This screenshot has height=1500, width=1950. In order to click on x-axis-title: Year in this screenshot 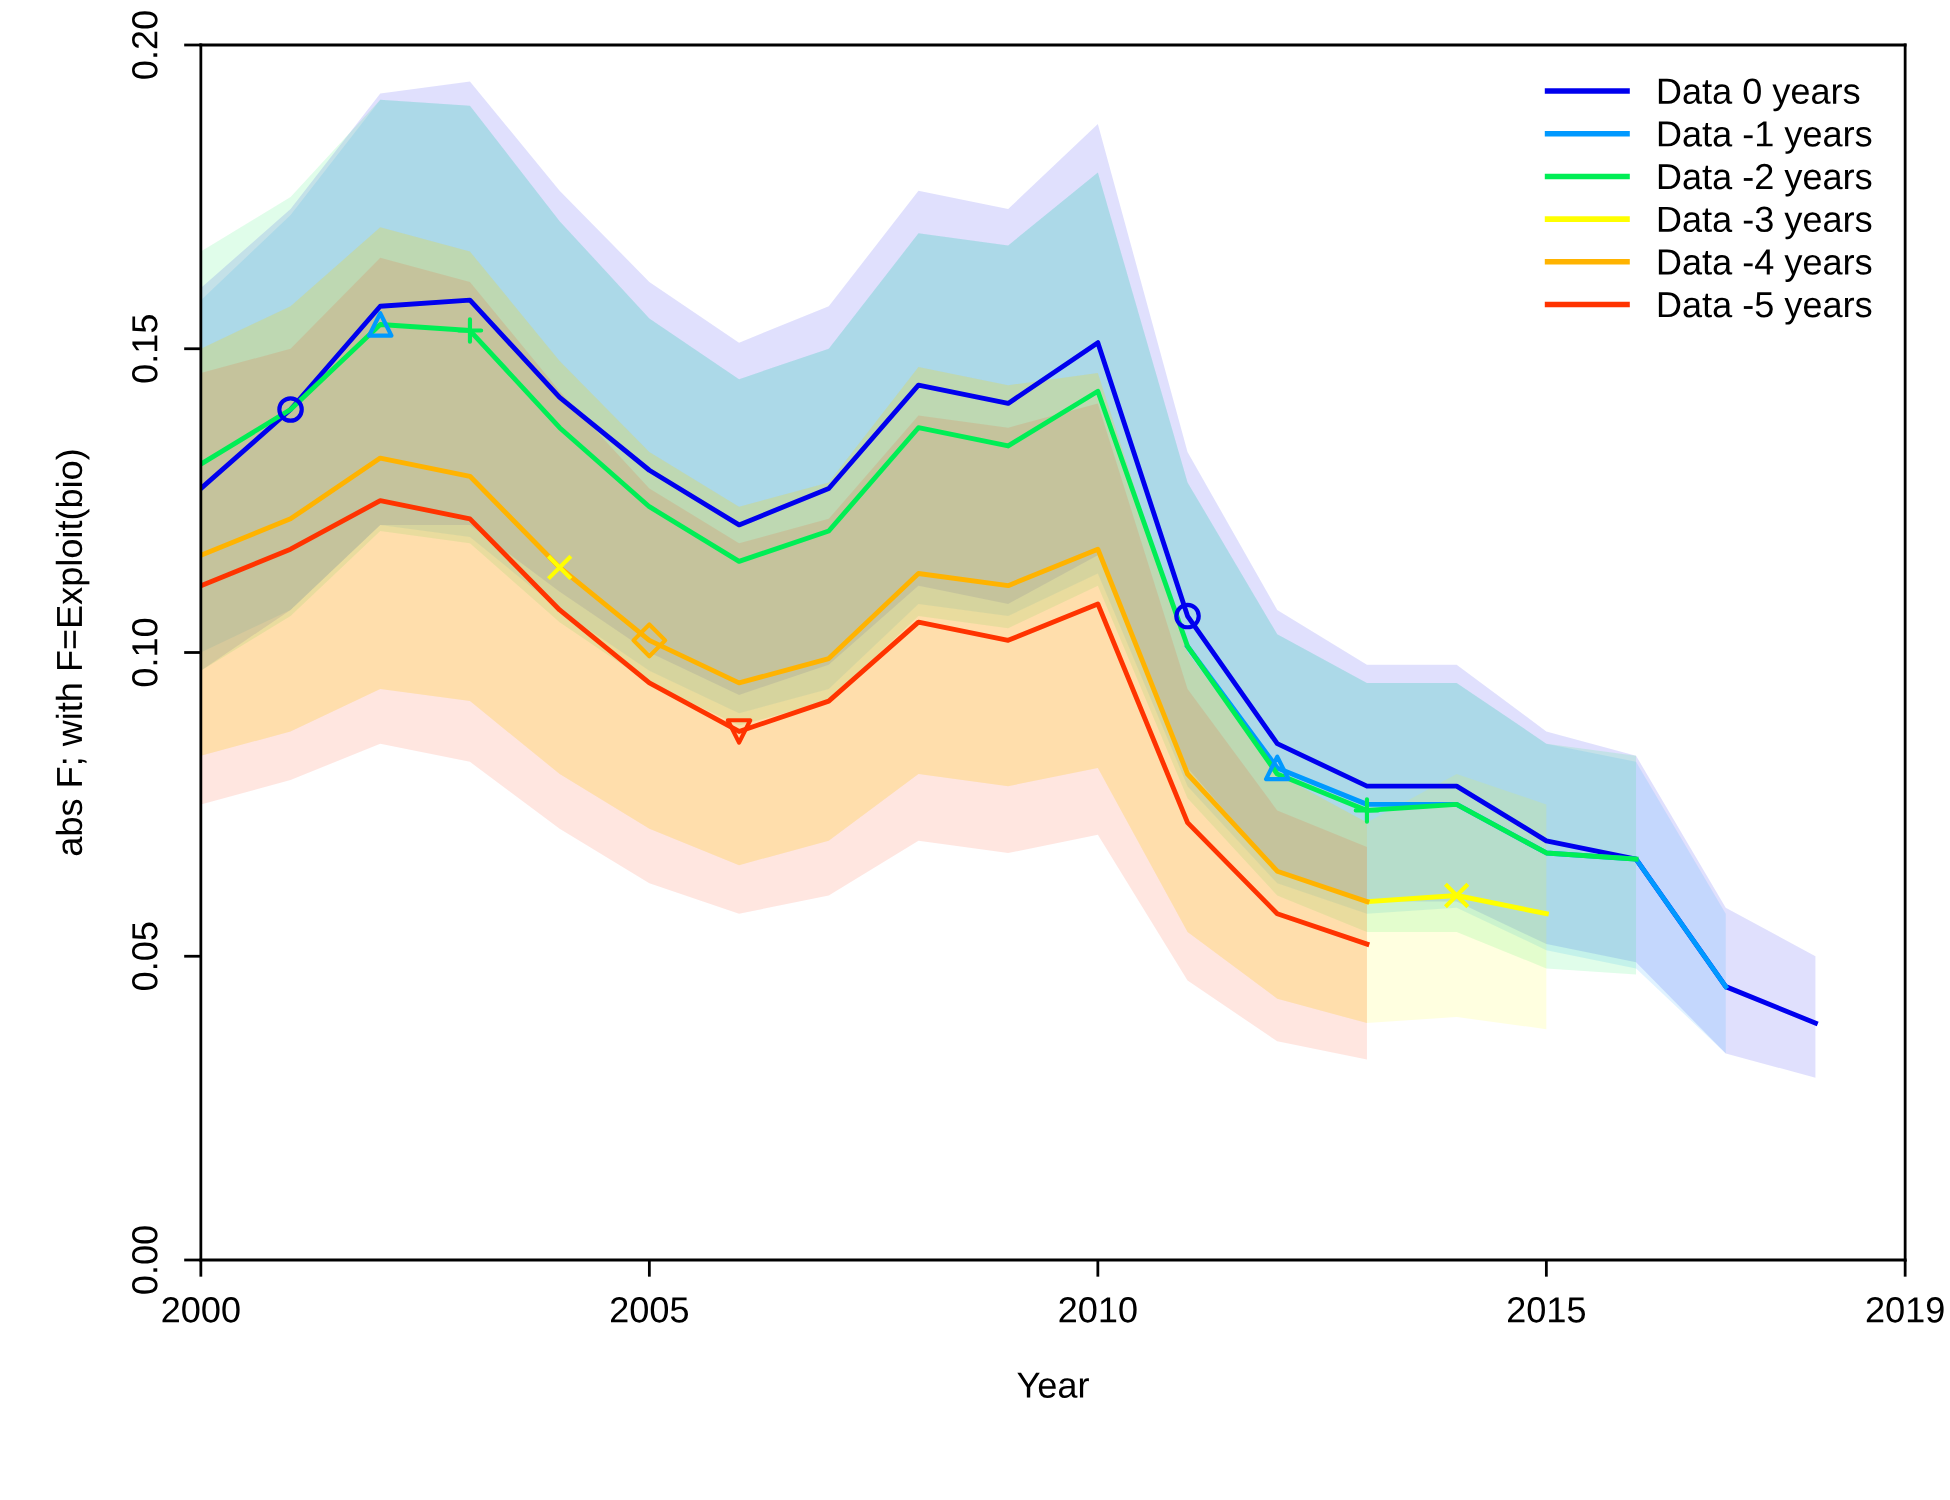, I will do `click(1053, 1385)`.